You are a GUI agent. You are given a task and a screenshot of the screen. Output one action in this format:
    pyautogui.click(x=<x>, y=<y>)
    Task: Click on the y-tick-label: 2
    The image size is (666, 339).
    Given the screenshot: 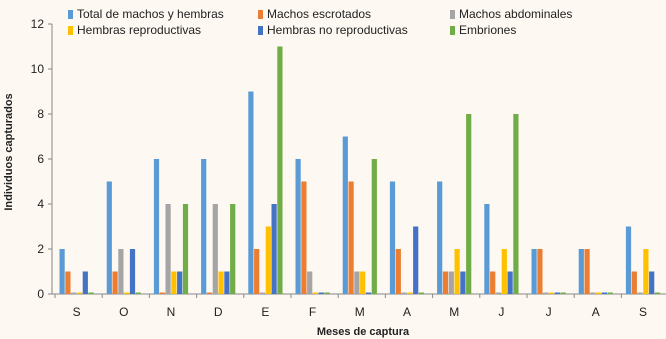 What is the action you would take?
    pyautogui.click(x=40, y=249)
    